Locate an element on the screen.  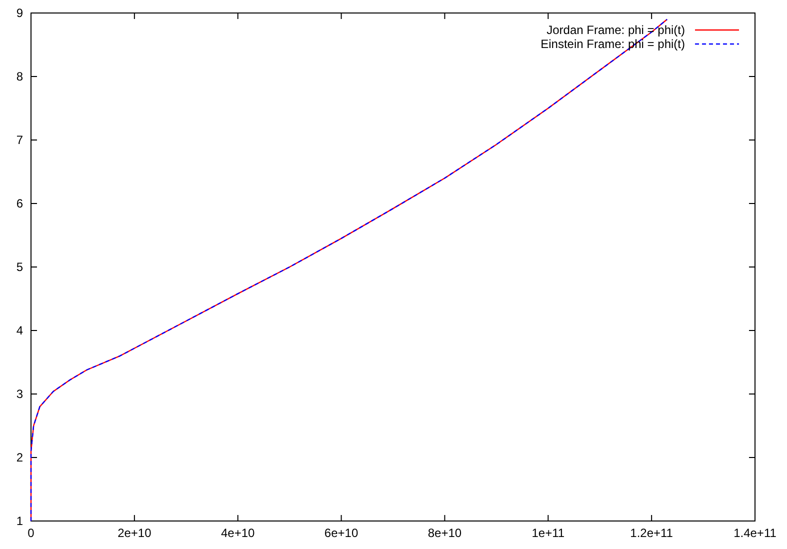
x-tick-label: 4e+10 is located at coordinates (238, 533).